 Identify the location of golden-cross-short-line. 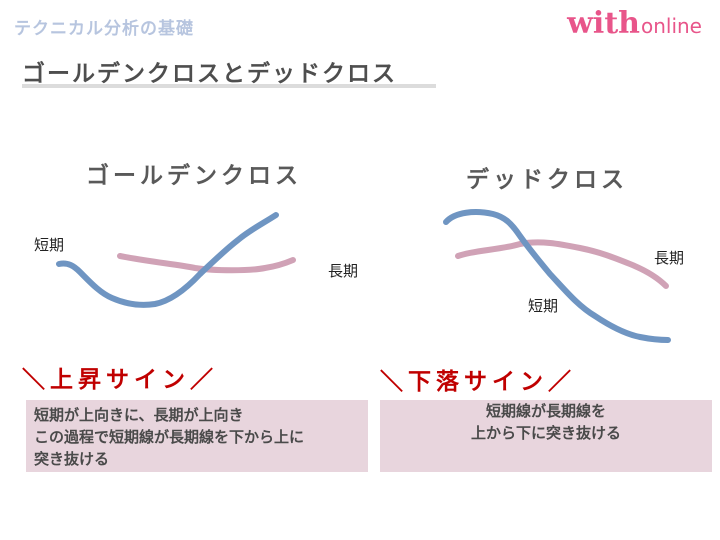
(167, 260).